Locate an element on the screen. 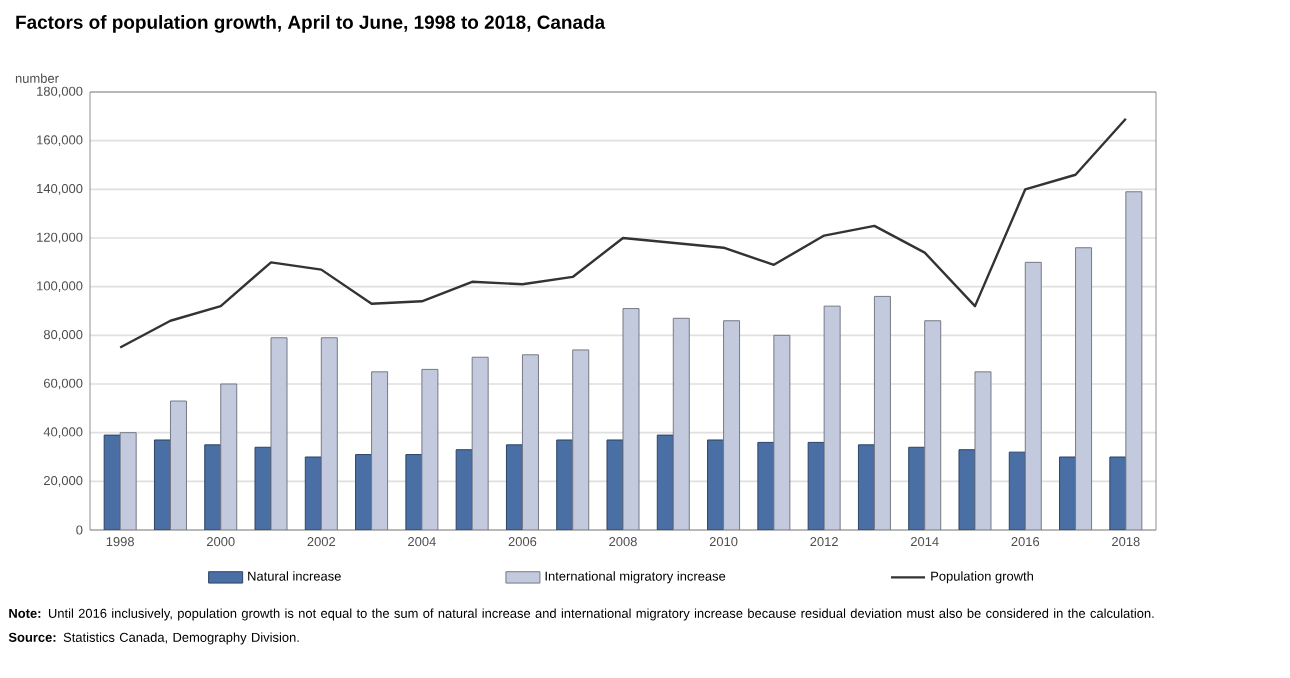  chart-title: Factors of population growth, April to June, 1998 to 2018, Canada is located at coordinates (311, 24).